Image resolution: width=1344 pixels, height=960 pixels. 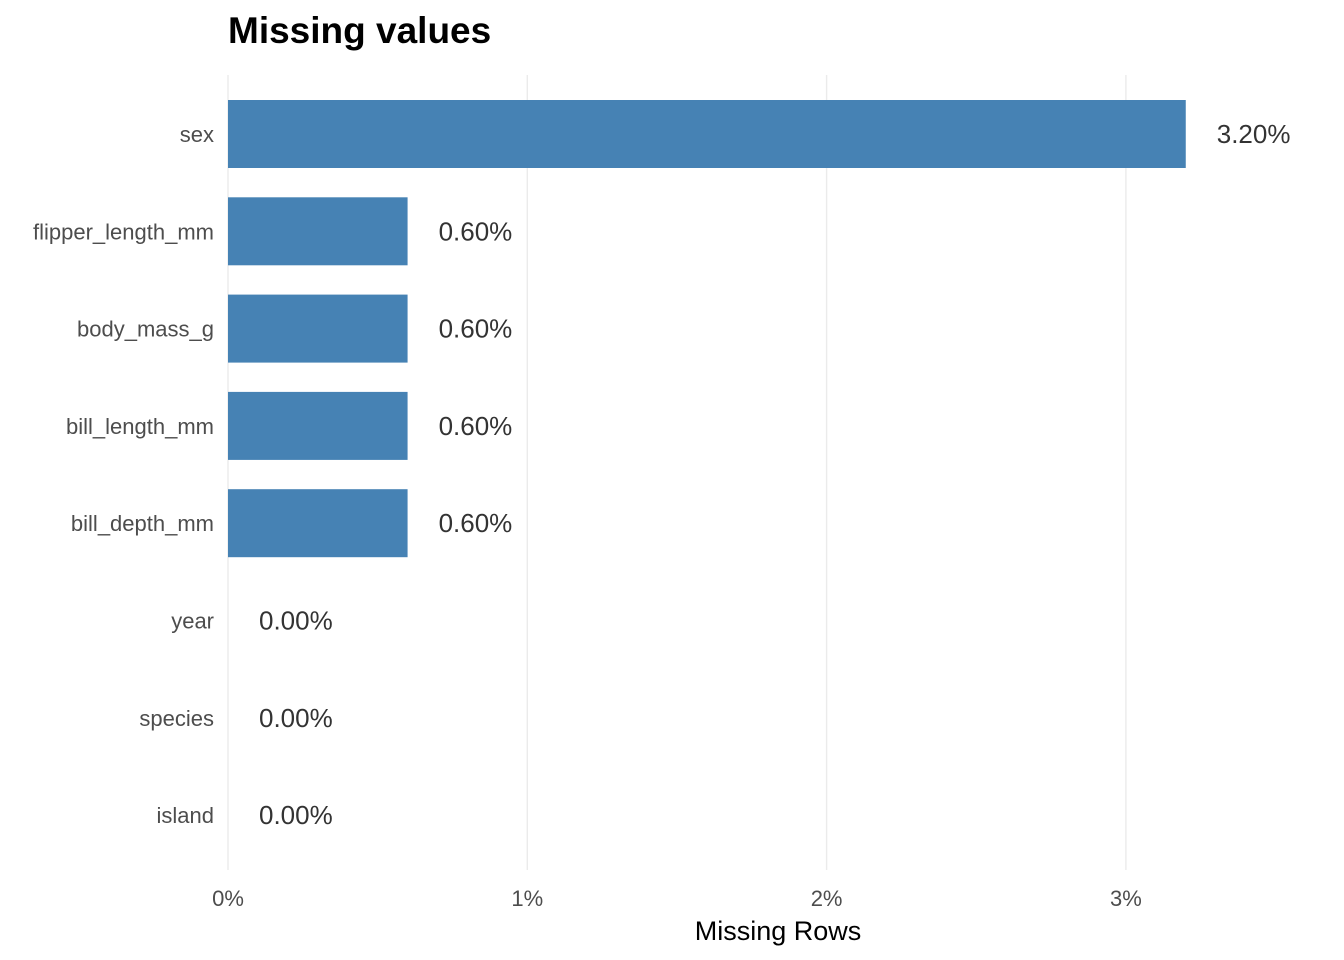 I want to click on bar-value-label: 3.20%, so click(x=1254, y=134).